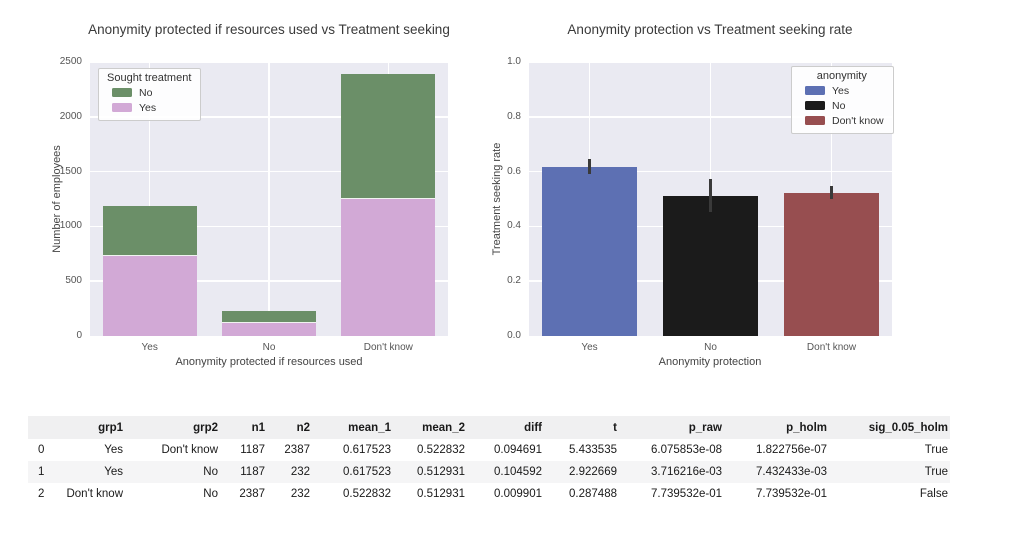  Describe the element at coordinates (73, 281) in the screenshot. I see `y-tick-label: 500` at that location.